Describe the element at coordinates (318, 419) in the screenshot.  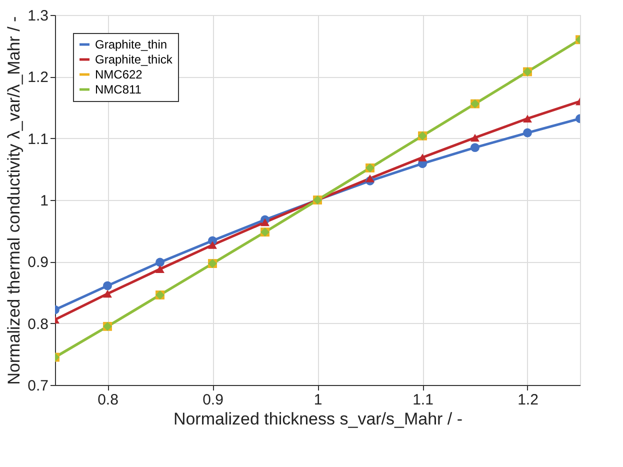
I see `x-axis-title: Normalized thickness s_var/s_Mahr / -` at that location.